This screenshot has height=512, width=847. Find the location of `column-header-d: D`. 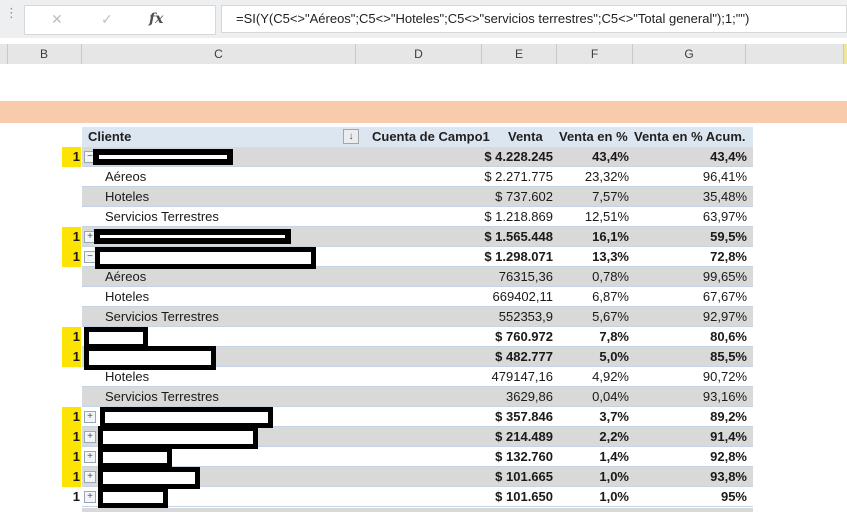

column-header-d: D is located at coordinates (419, 54).